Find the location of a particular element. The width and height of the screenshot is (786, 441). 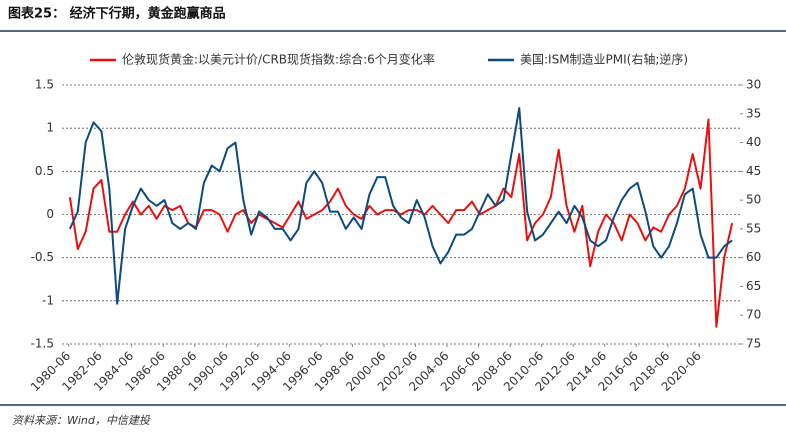

legend-label: 美国:ISM制造业PMI(右轴;逆序) is located at coordinates (604, 59).